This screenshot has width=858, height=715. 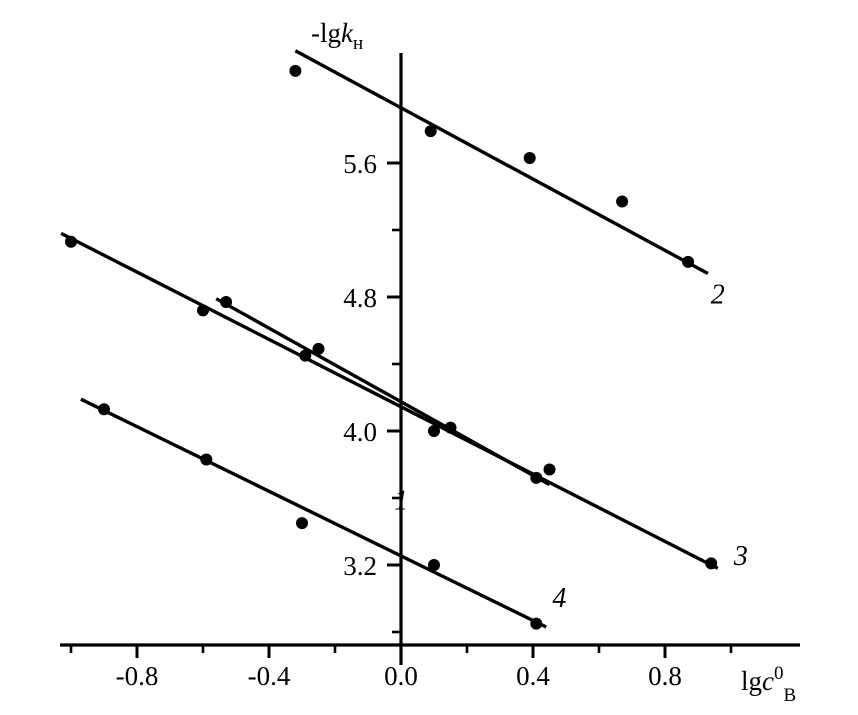 What do you see at coordinates (665, 676) in the screenshot?
I see `x-tick-label: 0.8` at bounding box center [665, 676].